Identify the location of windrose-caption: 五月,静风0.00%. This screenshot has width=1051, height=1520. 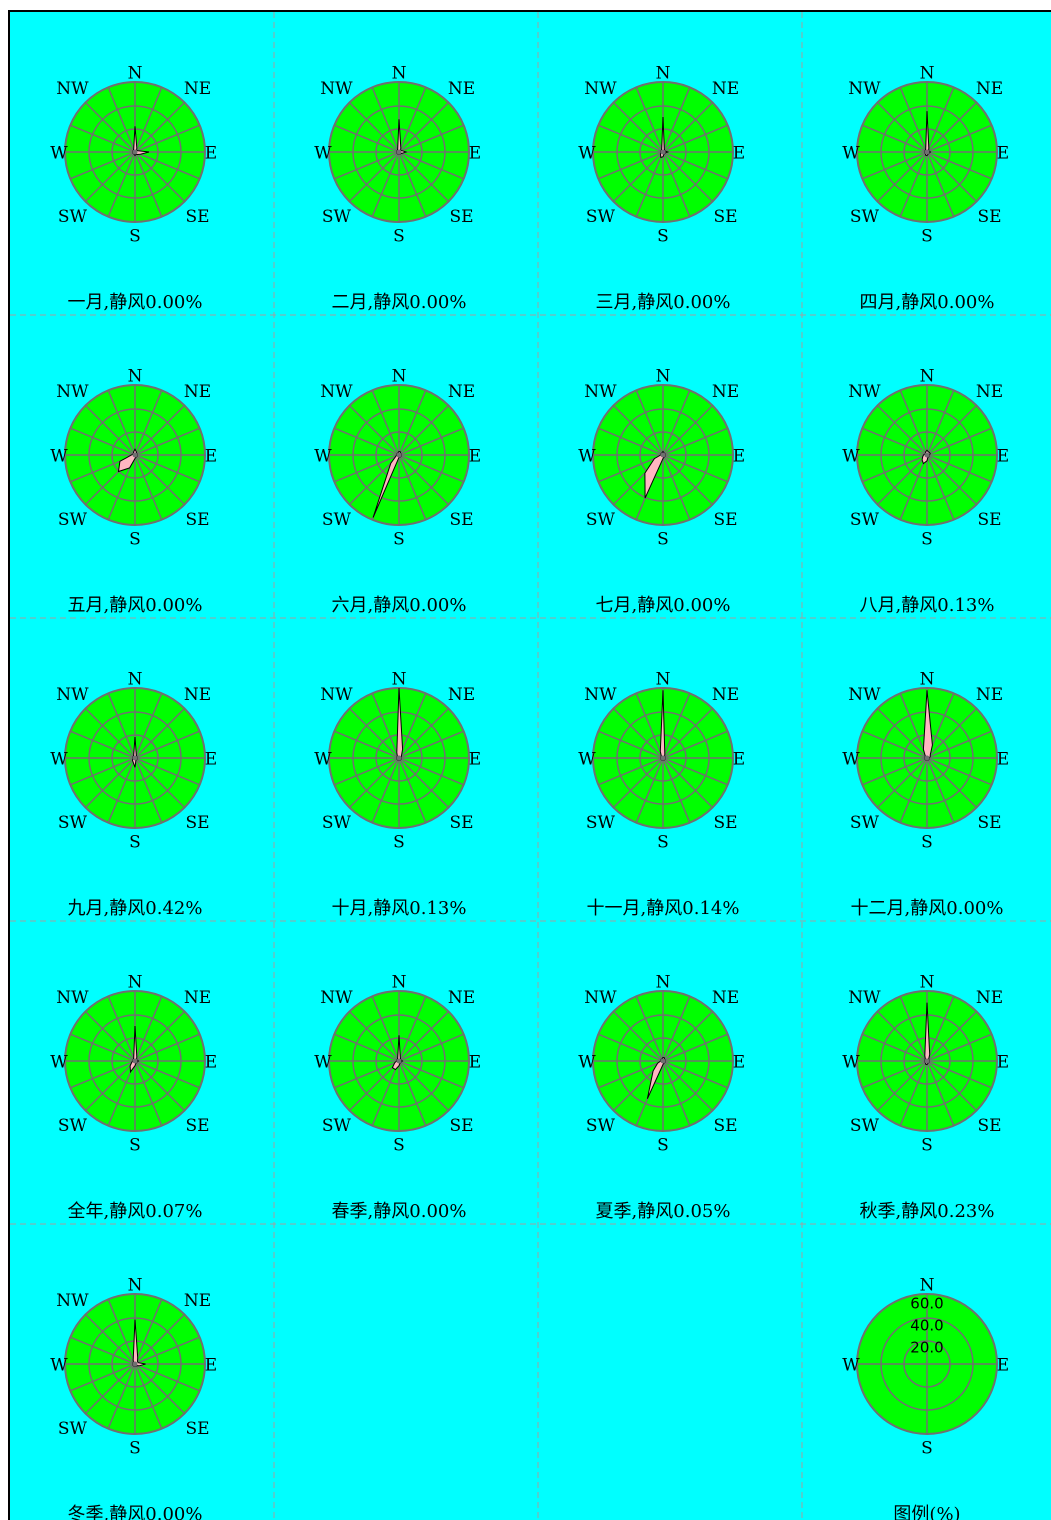
(135, 605).